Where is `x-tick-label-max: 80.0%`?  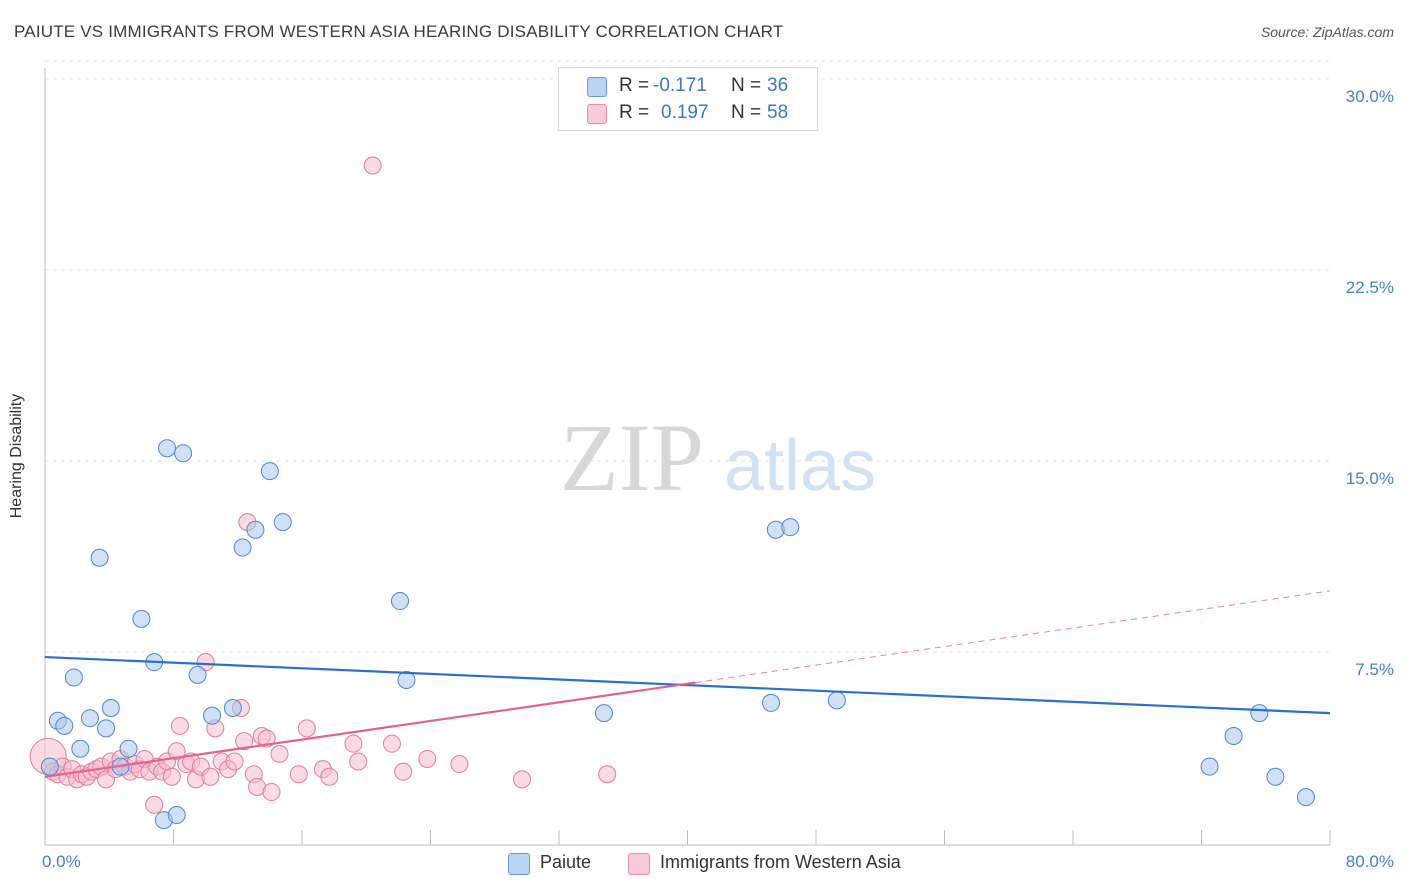
x-tick-label-max: 80.0% is located at coordinates (1369, 861).